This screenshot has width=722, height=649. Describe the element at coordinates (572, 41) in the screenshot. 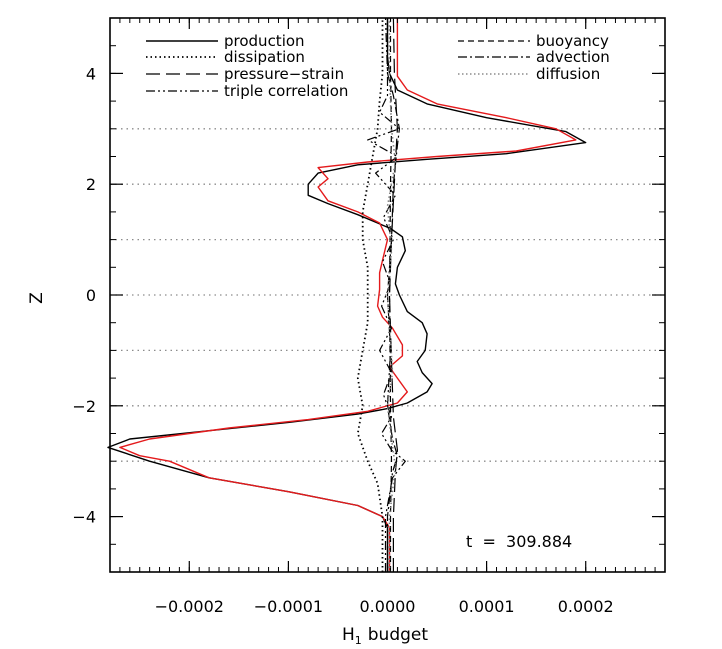

I see `legend-label-4: buoyancy` at that location.